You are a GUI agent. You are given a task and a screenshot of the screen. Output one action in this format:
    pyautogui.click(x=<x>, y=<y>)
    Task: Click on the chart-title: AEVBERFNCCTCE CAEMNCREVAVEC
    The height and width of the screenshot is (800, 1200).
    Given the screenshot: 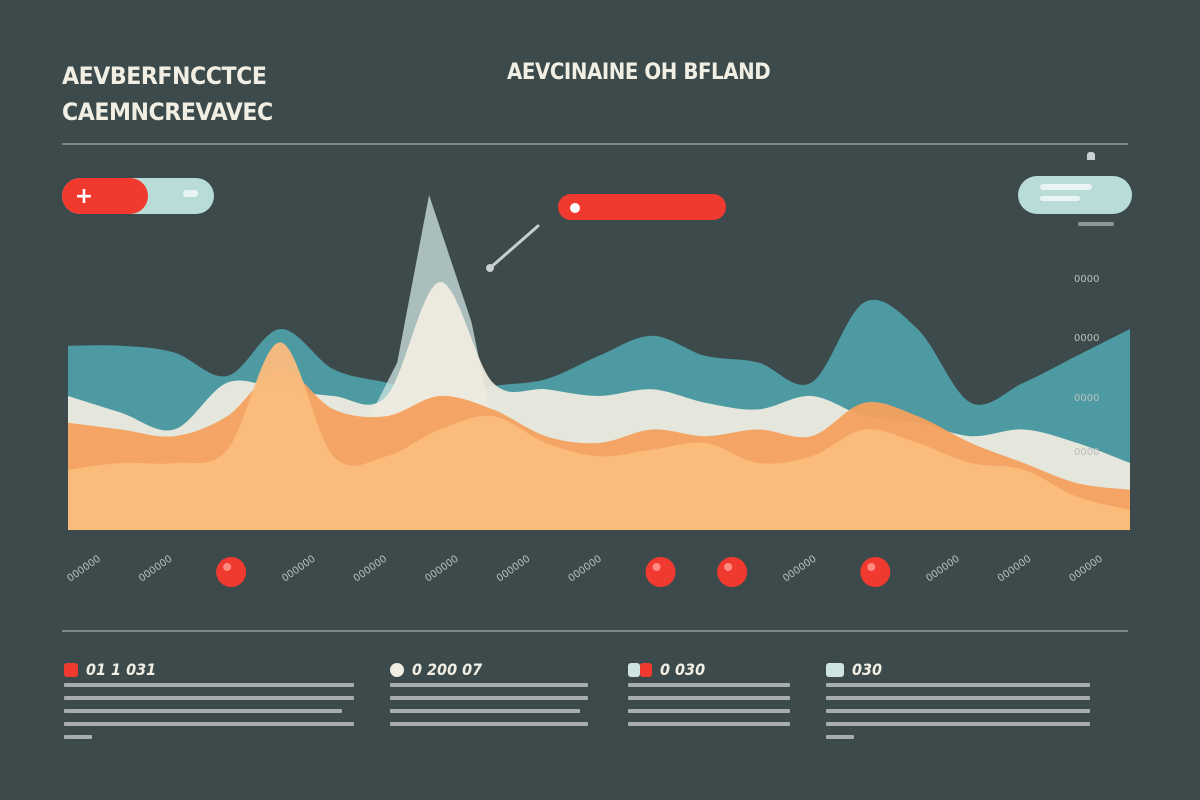 What is the action you would take?
    pyautogui.click(x=167, y=94)
    